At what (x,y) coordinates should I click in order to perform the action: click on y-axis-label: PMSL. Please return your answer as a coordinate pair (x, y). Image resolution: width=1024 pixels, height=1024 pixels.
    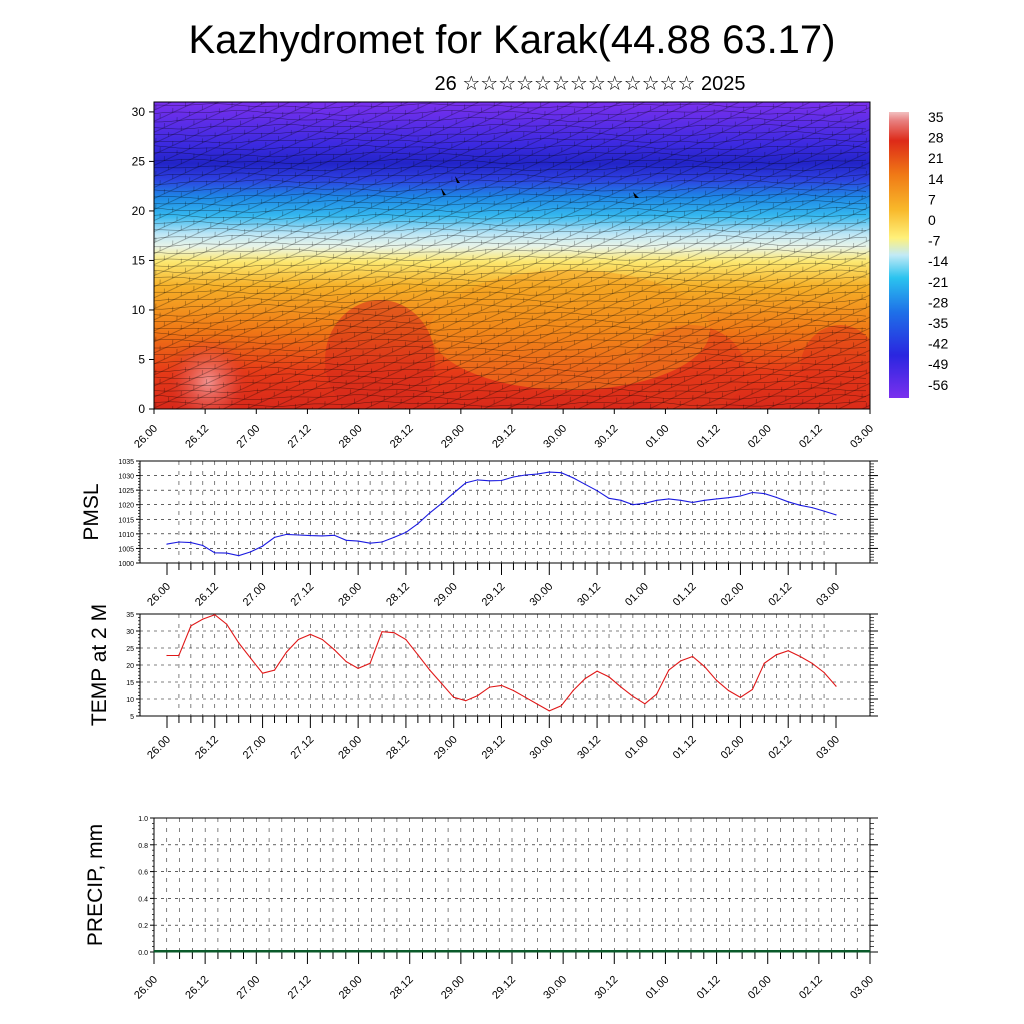
    Looking at the image, I should click on (91, 511).